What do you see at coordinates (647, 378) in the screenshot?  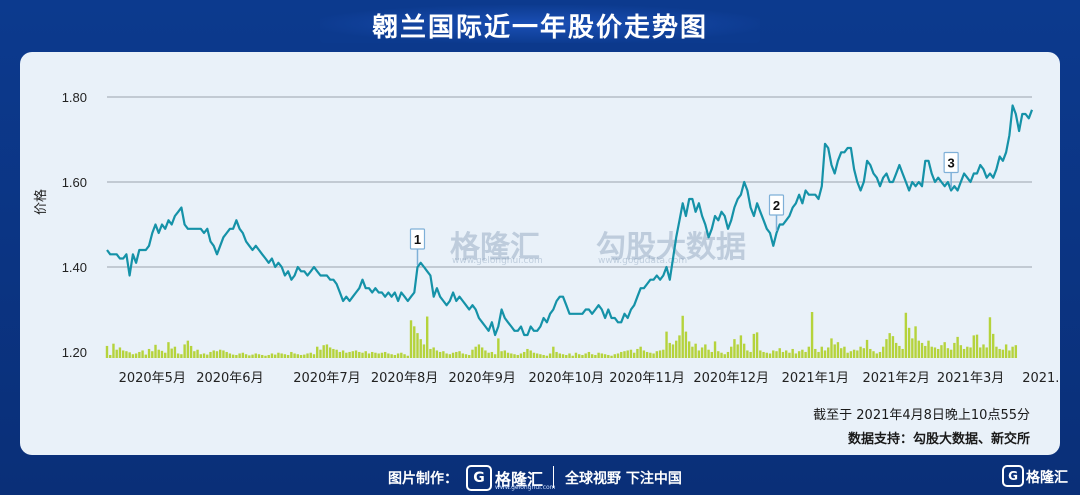 I see `x-tick-label: 2020年11月` at bounding box center [647, 378].